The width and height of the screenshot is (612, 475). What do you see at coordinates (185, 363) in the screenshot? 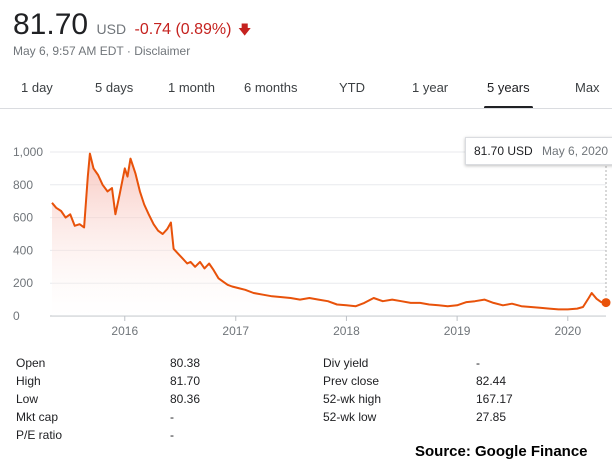
I see `stat-value: 80.38` at bounding box center [185, 363].